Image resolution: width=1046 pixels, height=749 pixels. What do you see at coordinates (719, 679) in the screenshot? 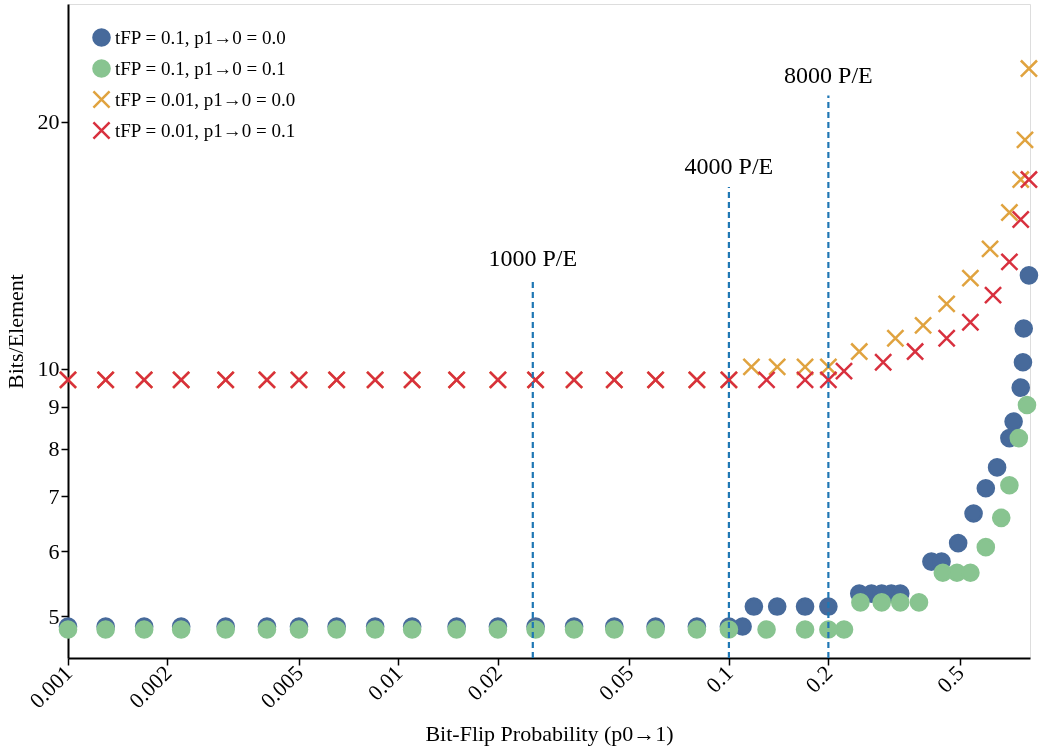
I see `x-tick-label: 0.1` at bounding box center [719, 679].